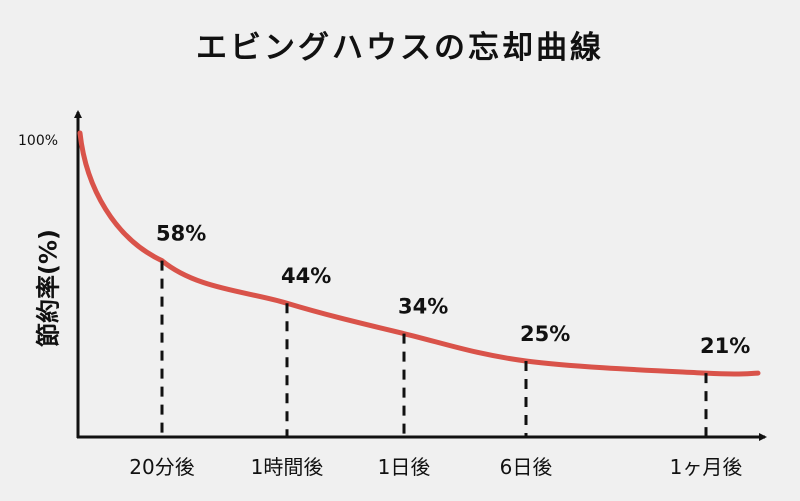 The height and width of the screenshot is (501, 800). Describe the element at coordinates (423, 307) in the screenshot. I see `value-label-3: 34%` at that location.